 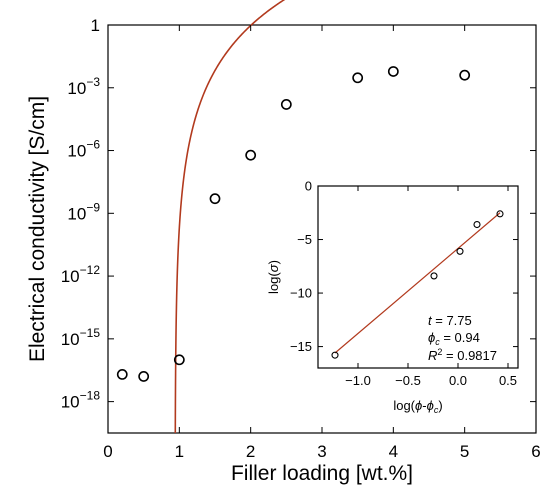 I want to click on main-x-tick-label: 0, so click(x=107, y=451).